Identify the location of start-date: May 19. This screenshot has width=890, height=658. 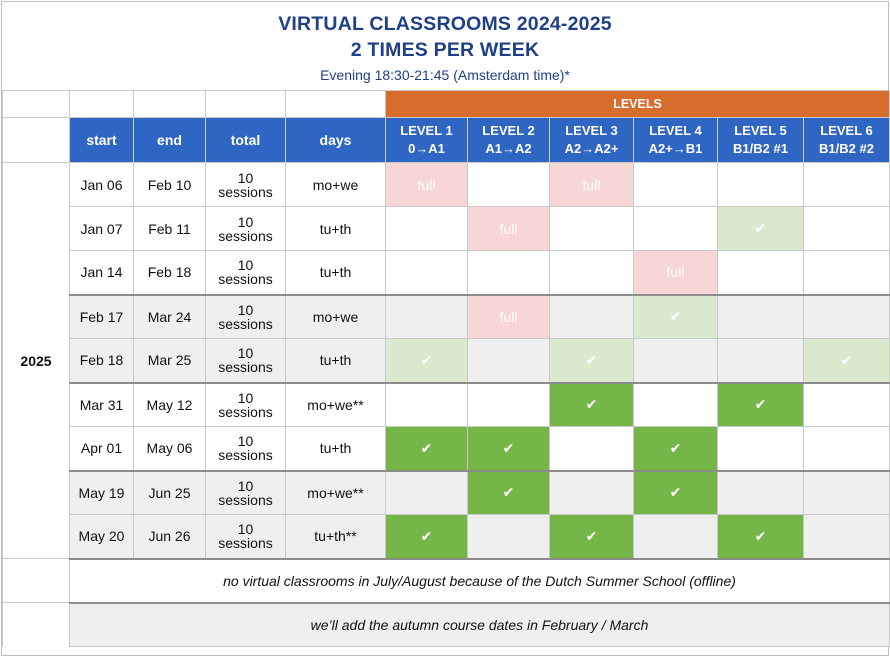
(101, 492).